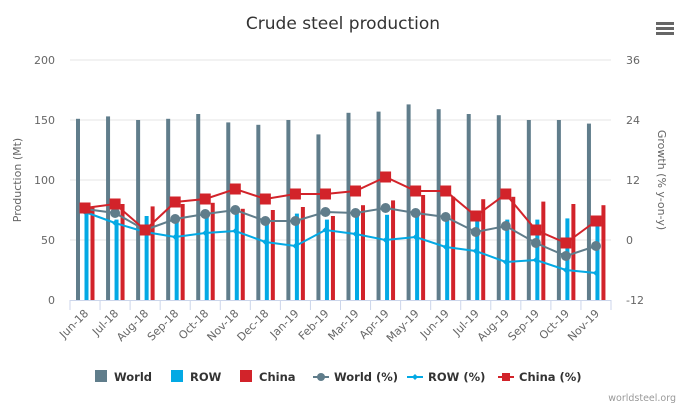 The image size is (686, 408). I want to click on legend-item-china: China (%), so click(540, 377).